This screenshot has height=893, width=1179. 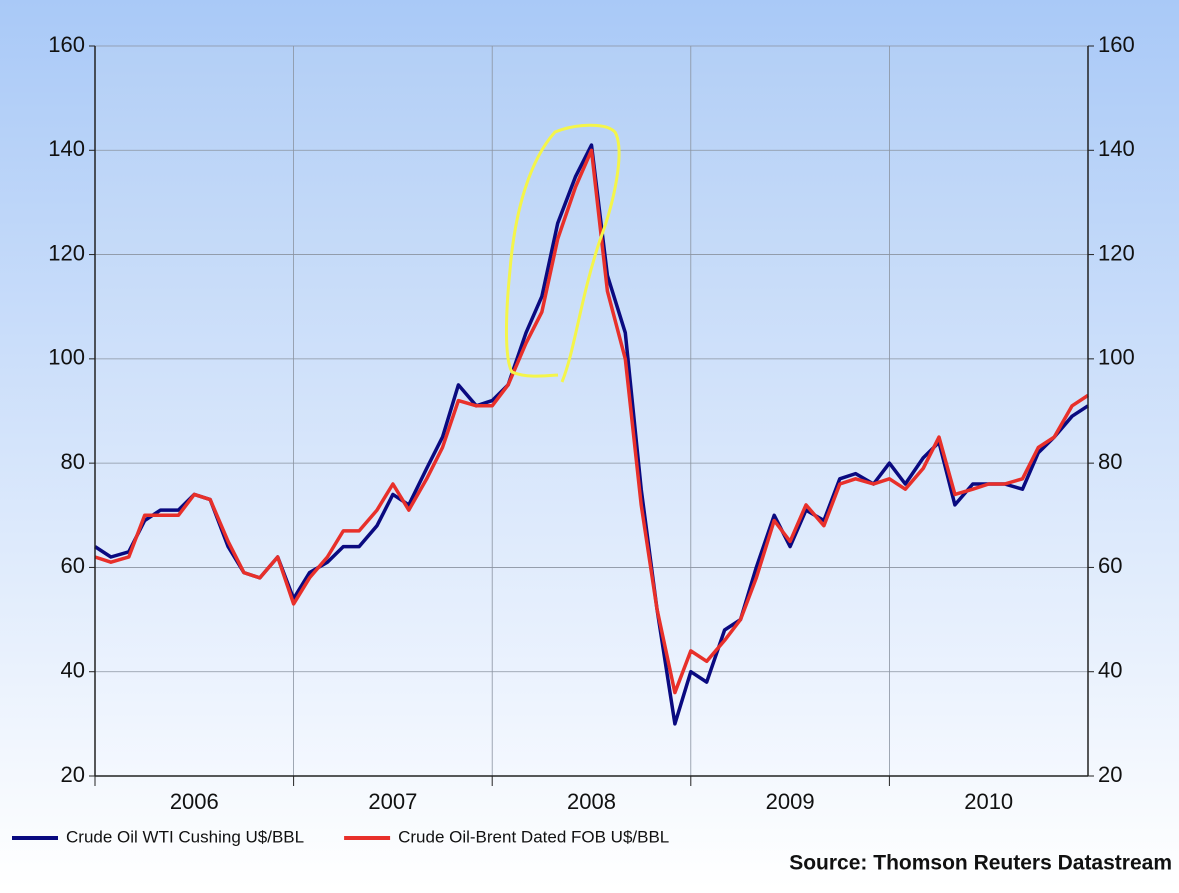 What do you see at coordinates (392, 801) in the screenshot?
I see `x-tick-label: 2007` at bounding box center [392, 801].